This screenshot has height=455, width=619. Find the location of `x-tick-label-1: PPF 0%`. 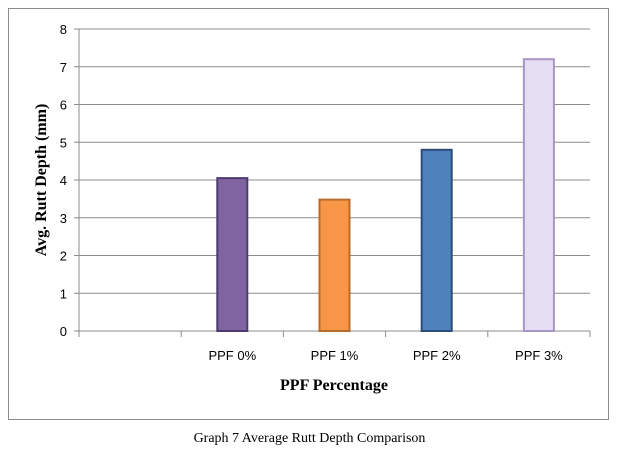

x-tick-label-1: PPF 0% is located at coordinates (232, 355).